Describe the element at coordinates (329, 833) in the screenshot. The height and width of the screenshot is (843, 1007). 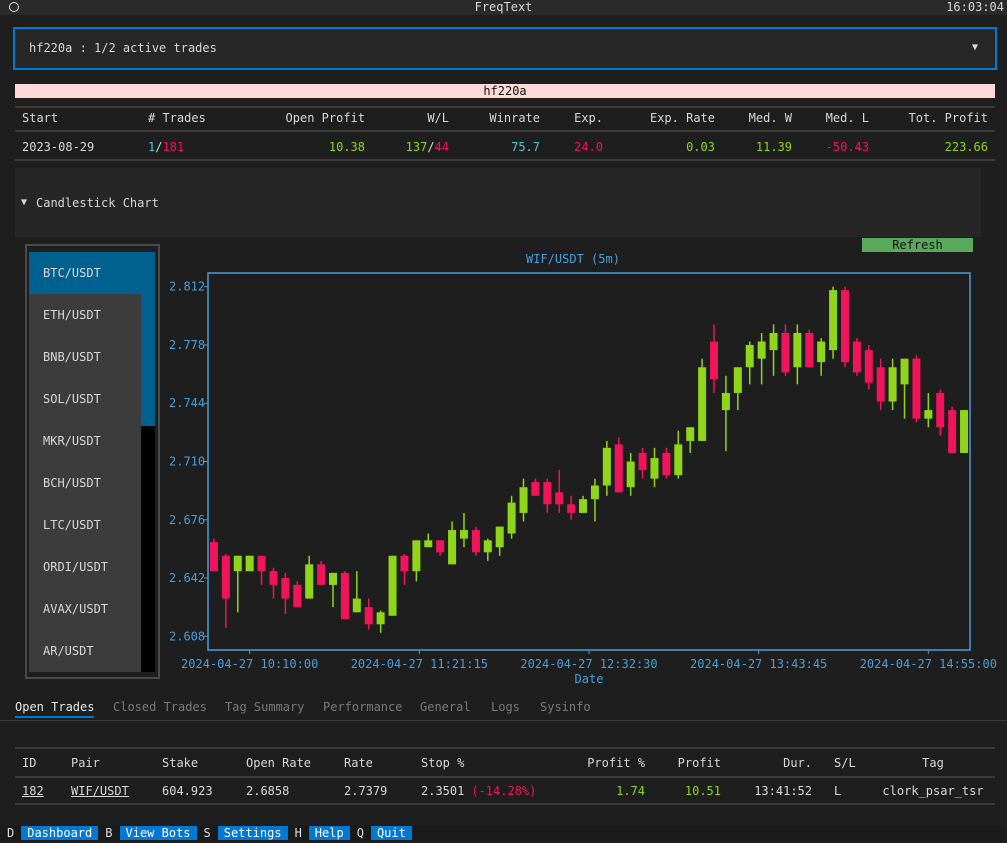
I see `footer-label: Help` at that location.